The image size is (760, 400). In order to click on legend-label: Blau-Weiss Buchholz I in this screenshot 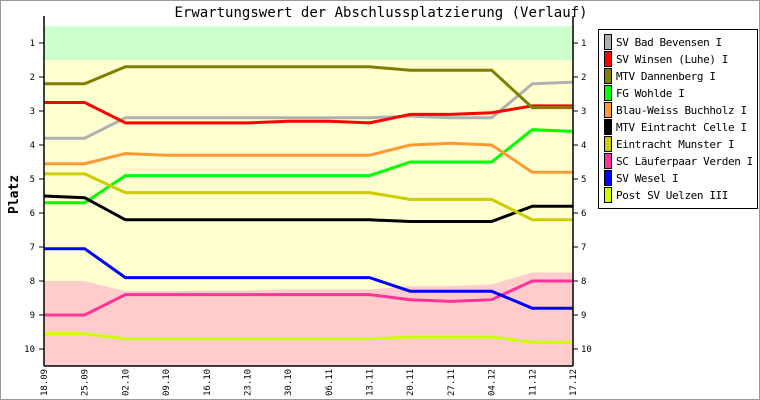, I will do `click(681, 110)`.